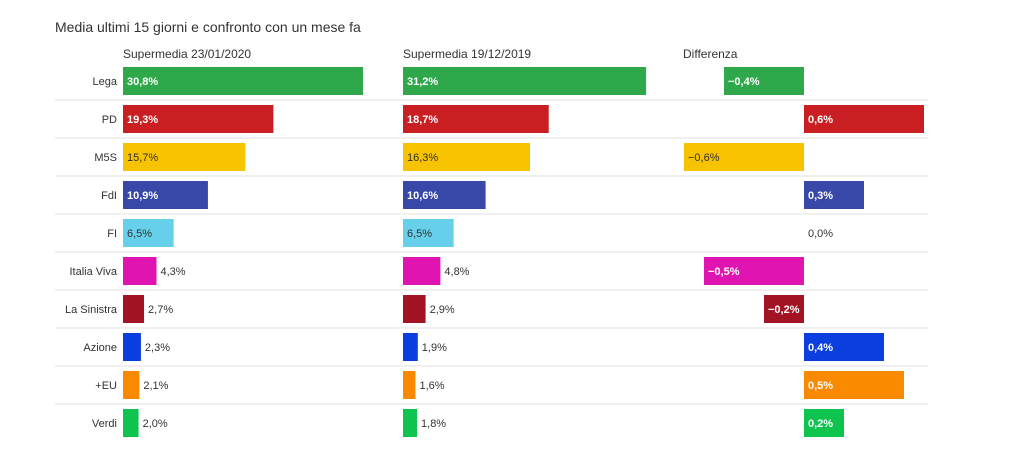 This screenshot has width=1018, height=456. I want to click on bar-previous-eu, so click(409, 385).